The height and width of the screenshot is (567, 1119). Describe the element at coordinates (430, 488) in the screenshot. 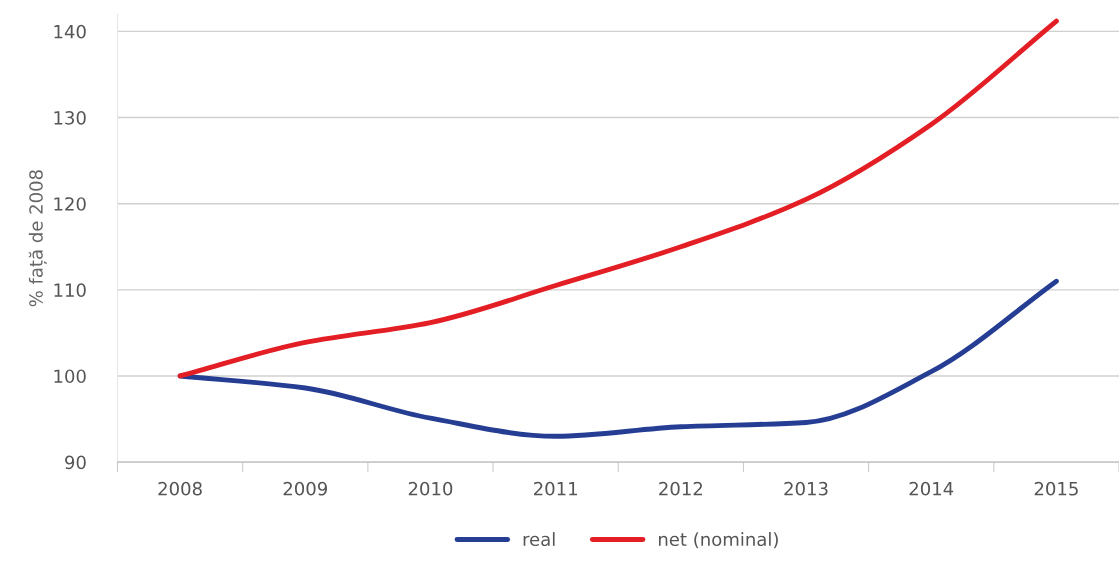

I see `x-tick-label: 2010` at that location.